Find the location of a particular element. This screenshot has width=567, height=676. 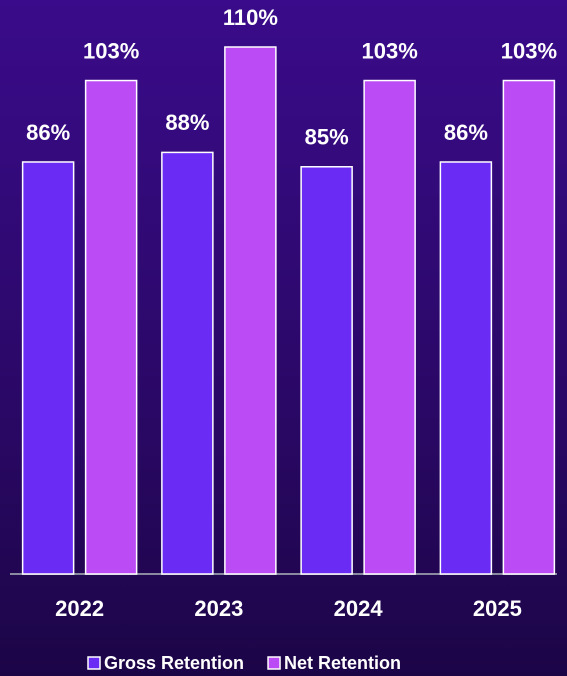

legend-label: Gross Retention is located at coordinates (174, 663).